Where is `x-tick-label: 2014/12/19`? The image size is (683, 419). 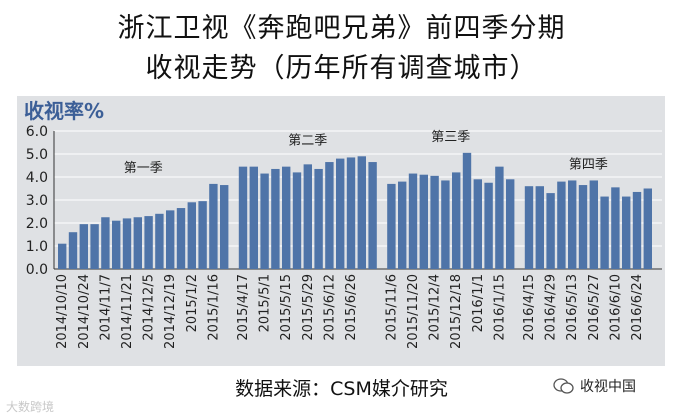 x-tick-label: 2014/12/19 is located at coordinates (170, 311).